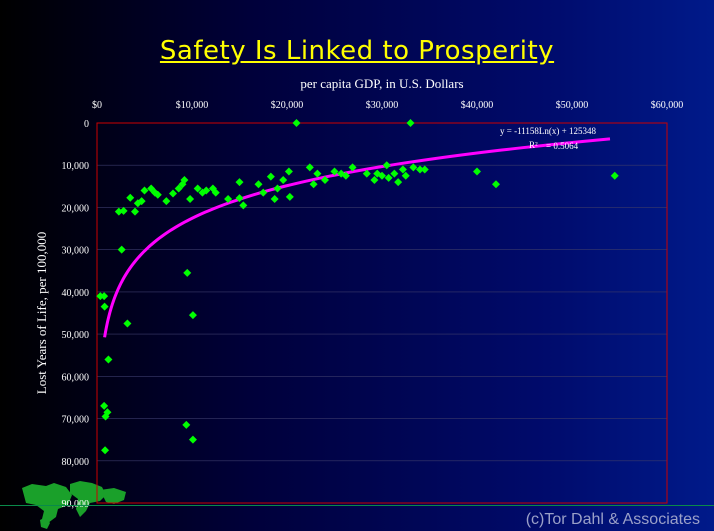 This screenshot has height=531, width=714. I want to click on x-tick-label: $0, so click(97, 105).